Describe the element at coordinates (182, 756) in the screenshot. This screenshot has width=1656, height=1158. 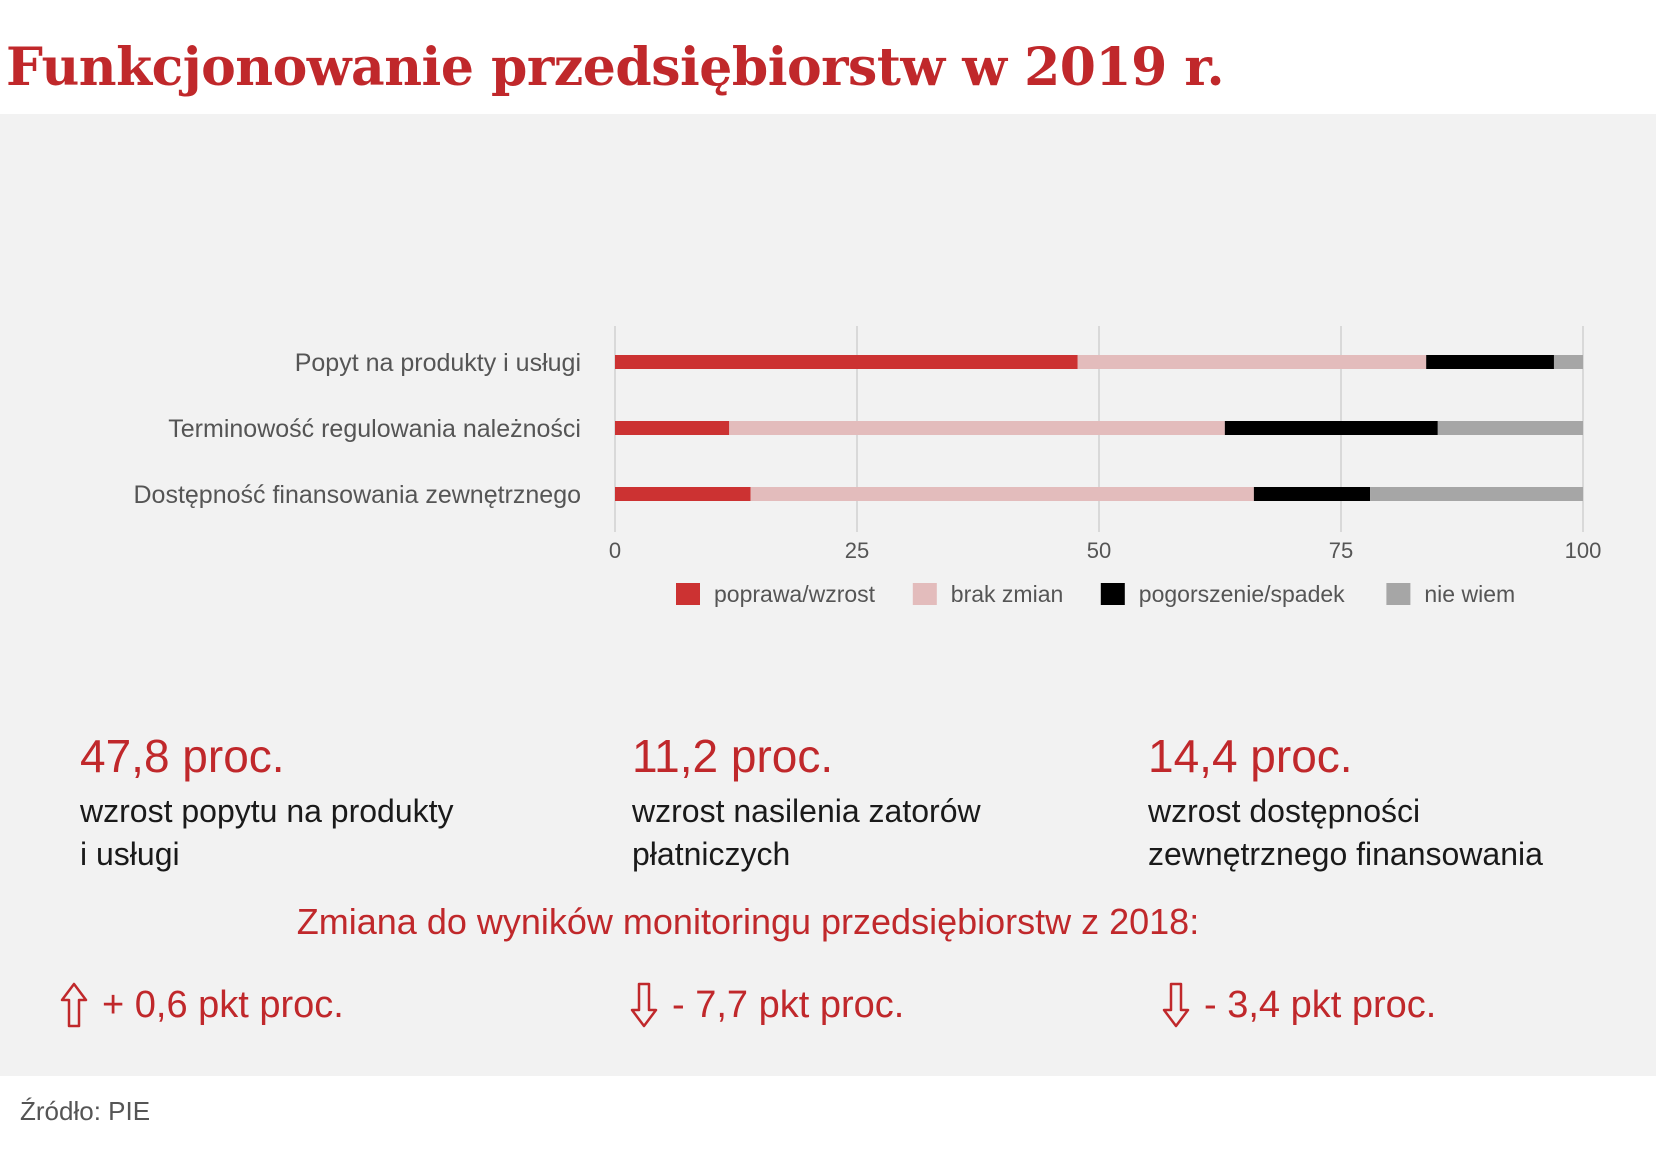
I see `stat-value-popyt: 47,8 proc.` at that location.